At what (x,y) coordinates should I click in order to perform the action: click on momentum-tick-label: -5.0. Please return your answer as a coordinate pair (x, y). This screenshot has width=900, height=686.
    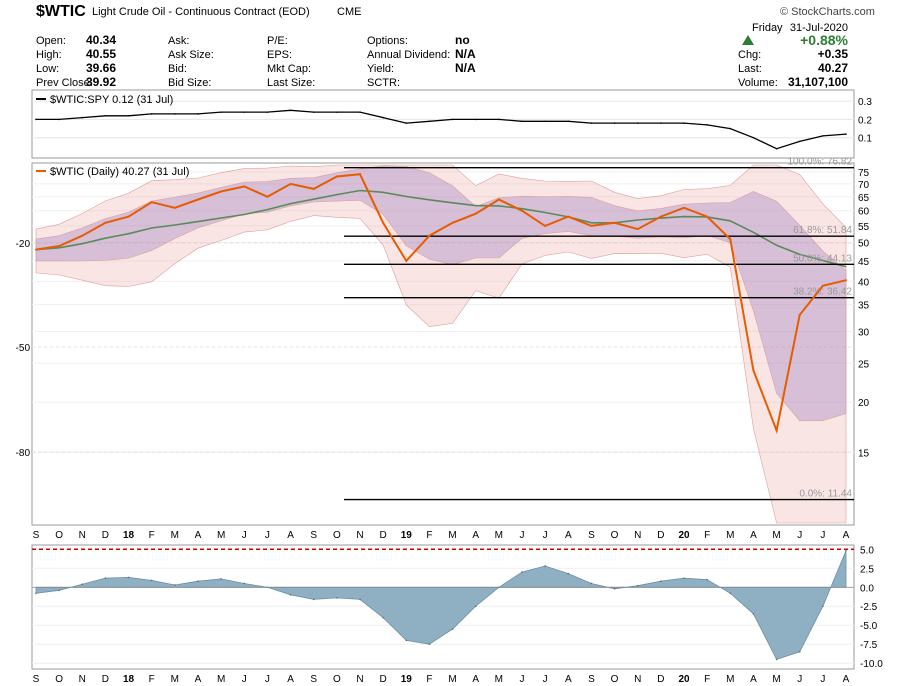
    Looking at the image, I should click on (869, 626).